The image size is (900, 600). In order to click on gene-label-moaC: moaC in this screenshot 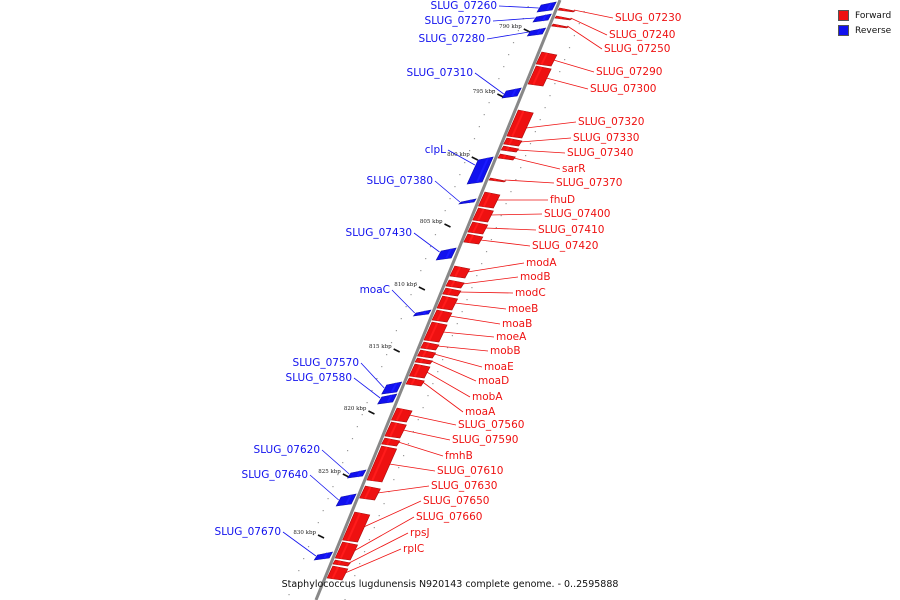, I will do `click(375, 290)`.